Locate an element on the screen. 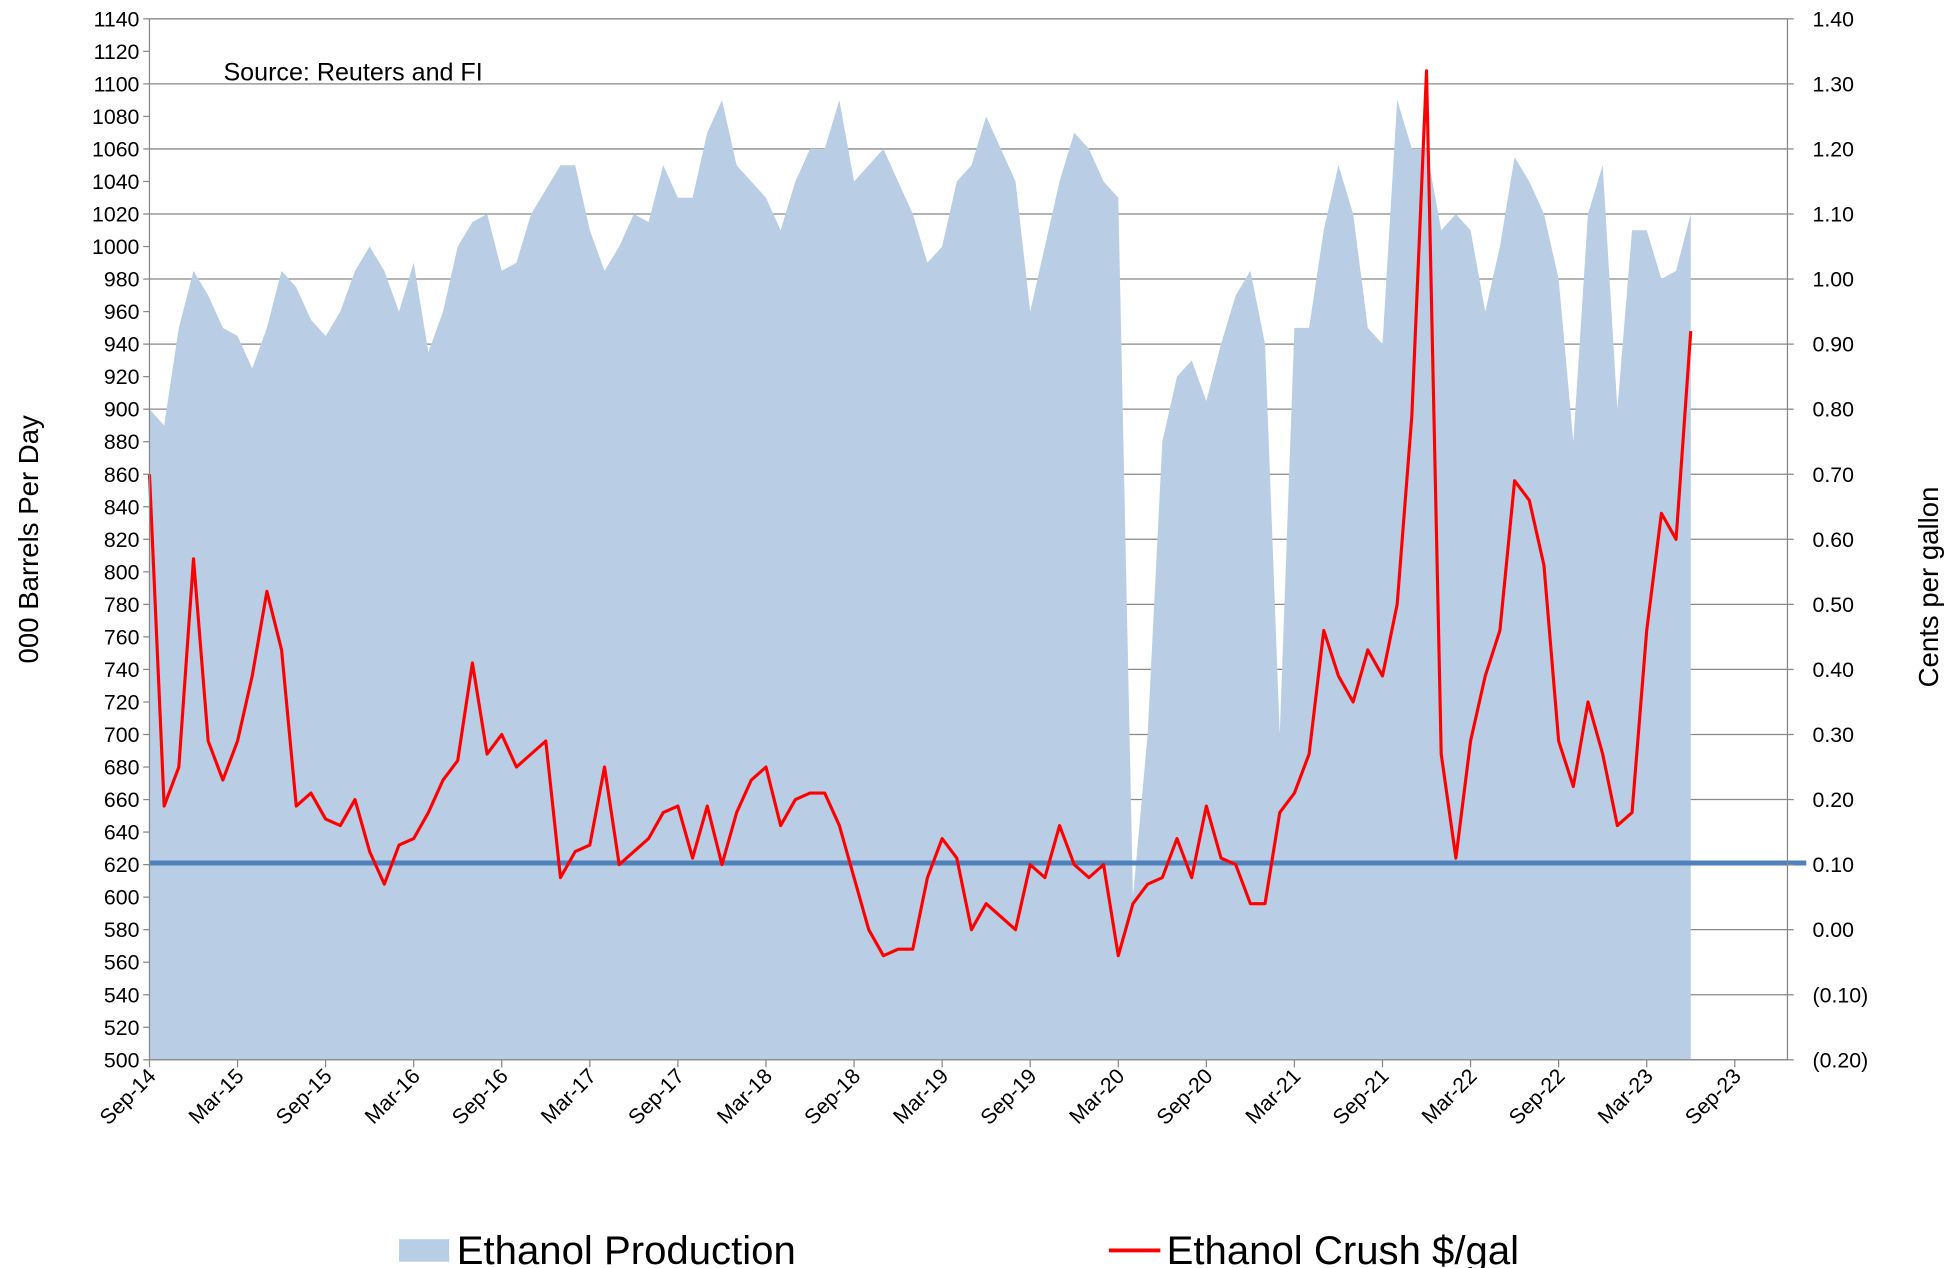  x-tick-label: Sep-22 is located at coordinates (1537, 1097).